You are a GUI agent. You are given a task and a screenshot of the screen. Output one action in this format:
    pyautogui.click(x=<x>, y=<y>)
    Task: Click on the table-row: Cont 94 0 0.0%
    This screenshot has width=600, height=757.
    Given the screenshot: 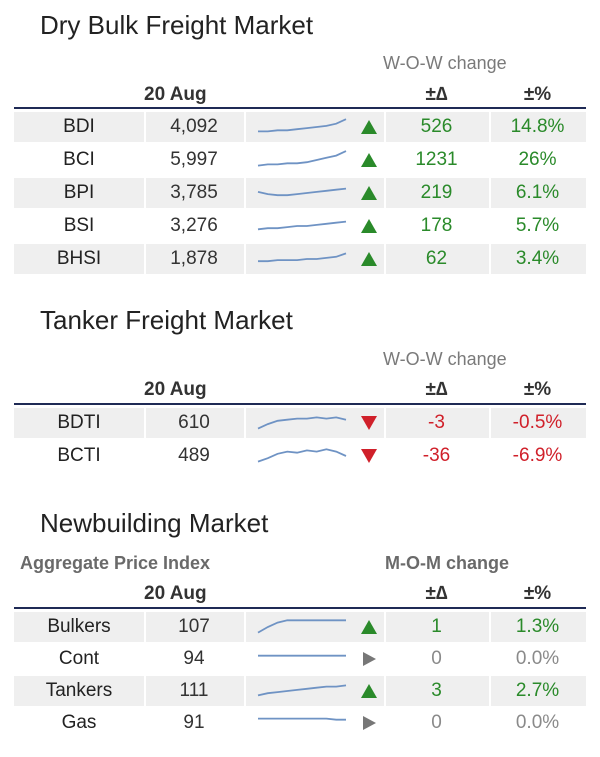 What is the action you would take?
    pyautogui.click(x=300, y=659)
    